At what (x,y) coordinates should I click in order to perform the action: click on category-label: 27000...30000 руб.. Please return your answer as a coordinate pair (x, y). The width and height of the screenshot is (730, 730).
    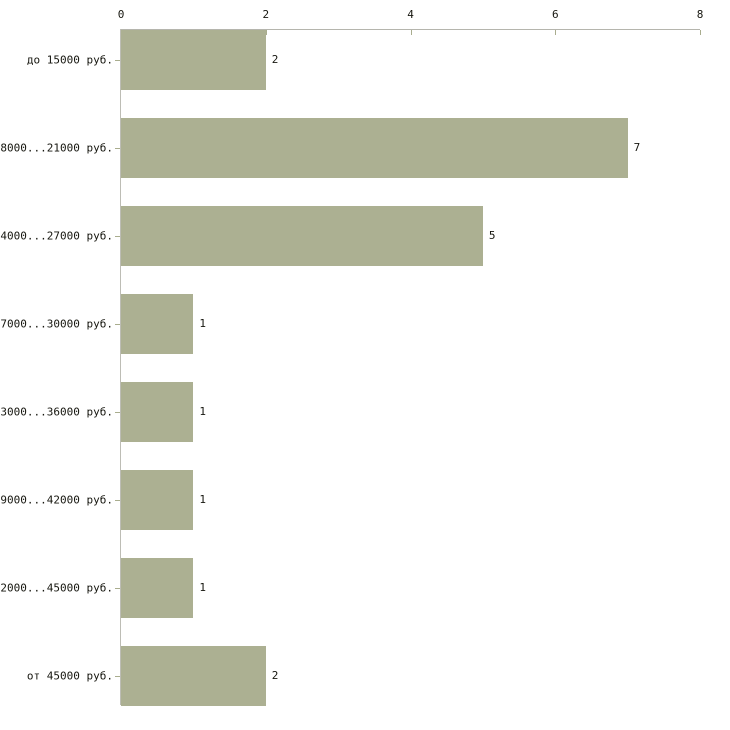
    Looking at the image, I should click on (56, 324).